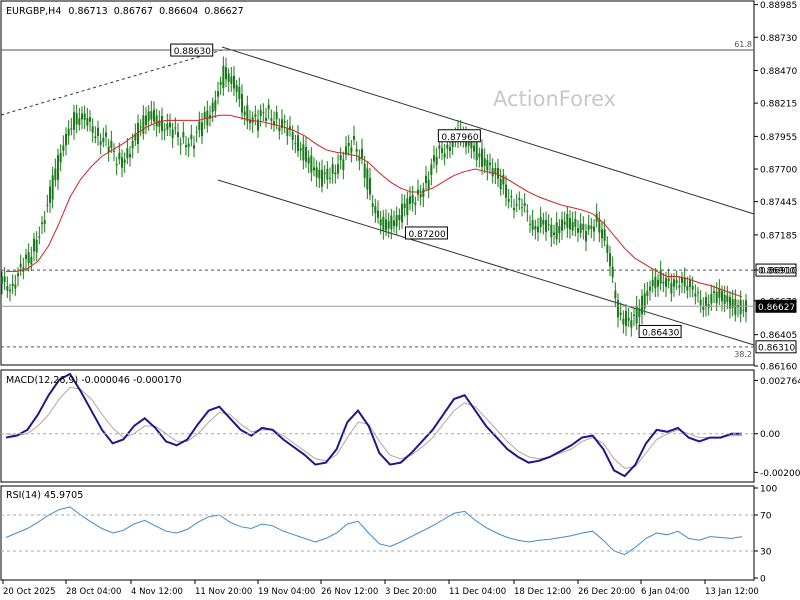 Image resolution: width=800 pixels, height=600 pixels. What do you see at coordinates (743, 44) in the screenshot?
I see `fib-level-label: 61.8` at bounding box center [743, 44].